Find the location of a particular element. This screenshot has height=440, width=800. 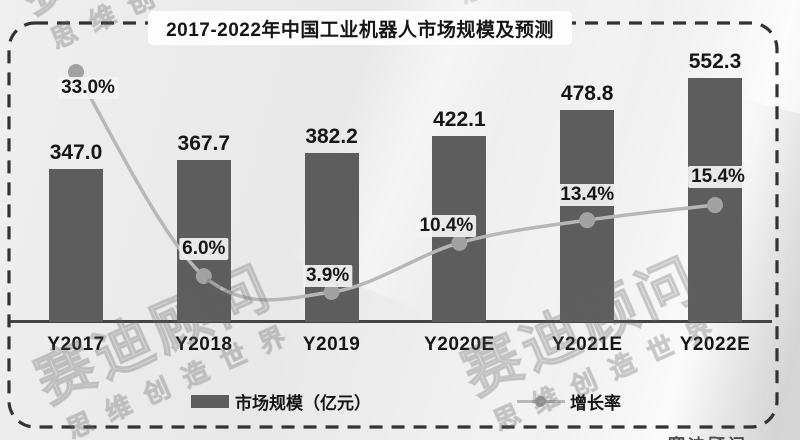

legend-line-dot is located at coordinates (540, 401).